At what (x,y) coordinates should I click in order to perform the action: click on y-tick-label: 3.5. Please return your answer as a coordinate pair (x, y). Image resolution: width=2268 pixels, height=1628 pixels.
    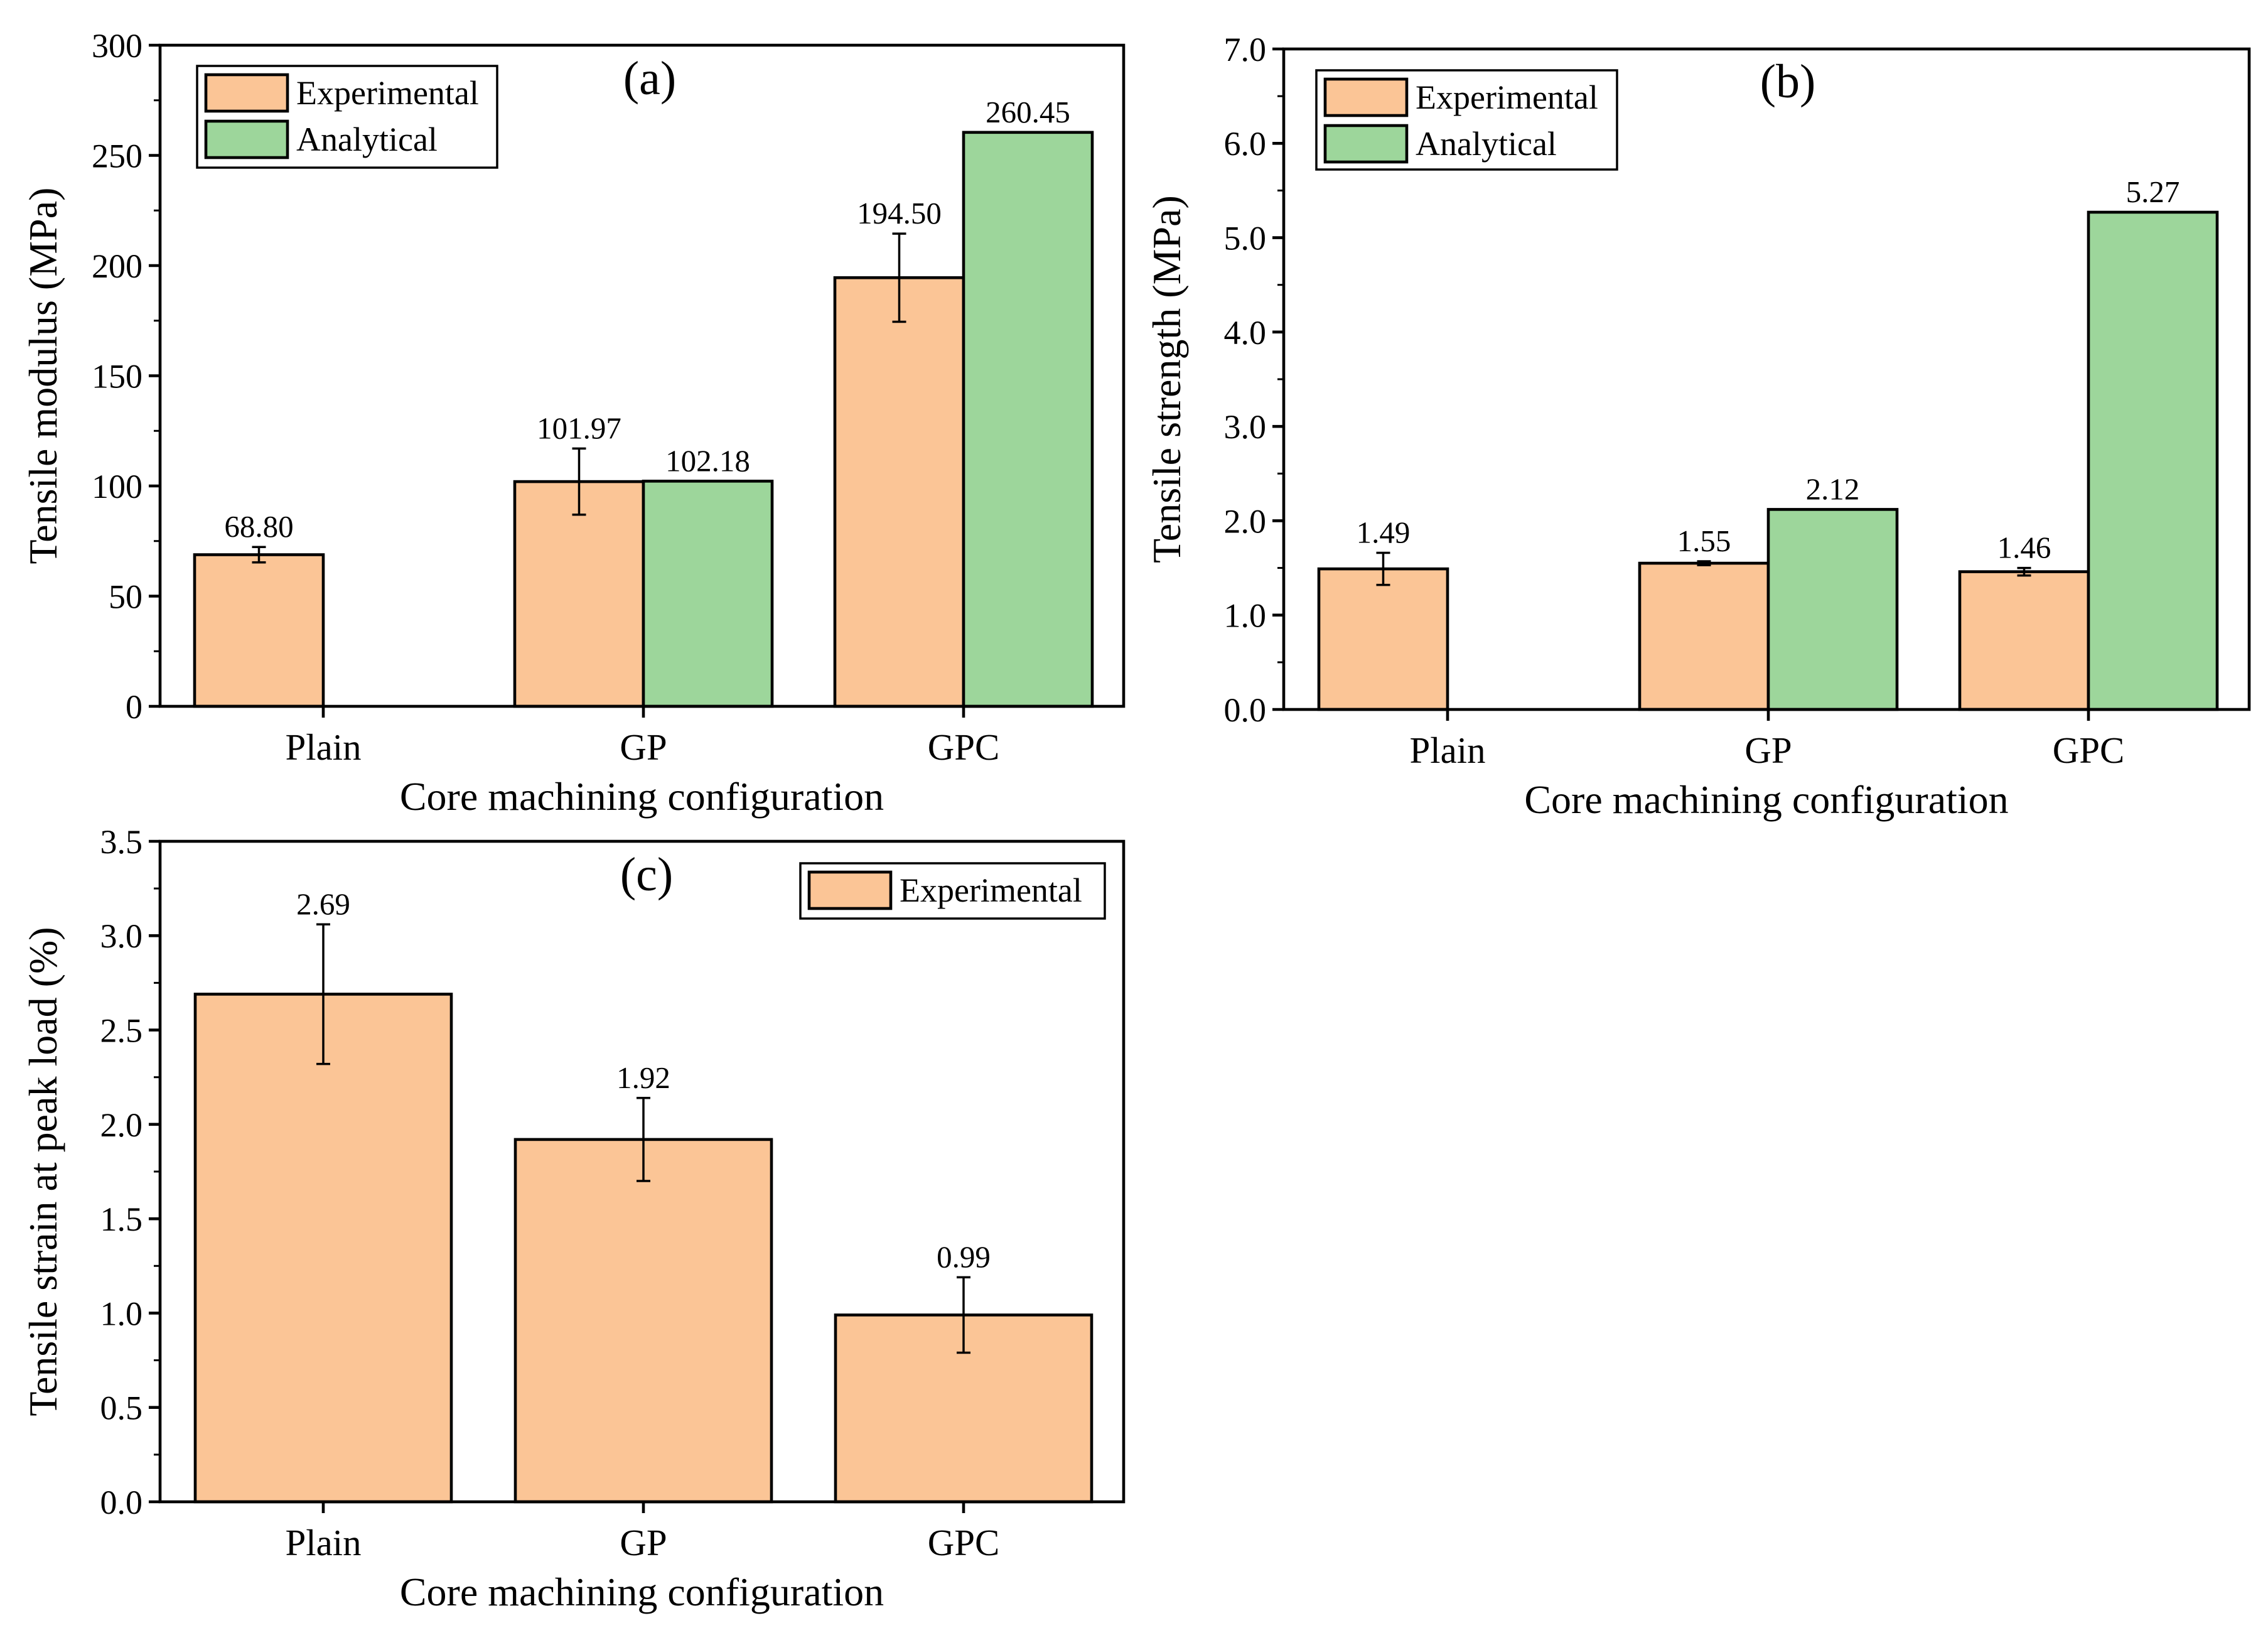
    Looking at the image, I should click on (121, 842).